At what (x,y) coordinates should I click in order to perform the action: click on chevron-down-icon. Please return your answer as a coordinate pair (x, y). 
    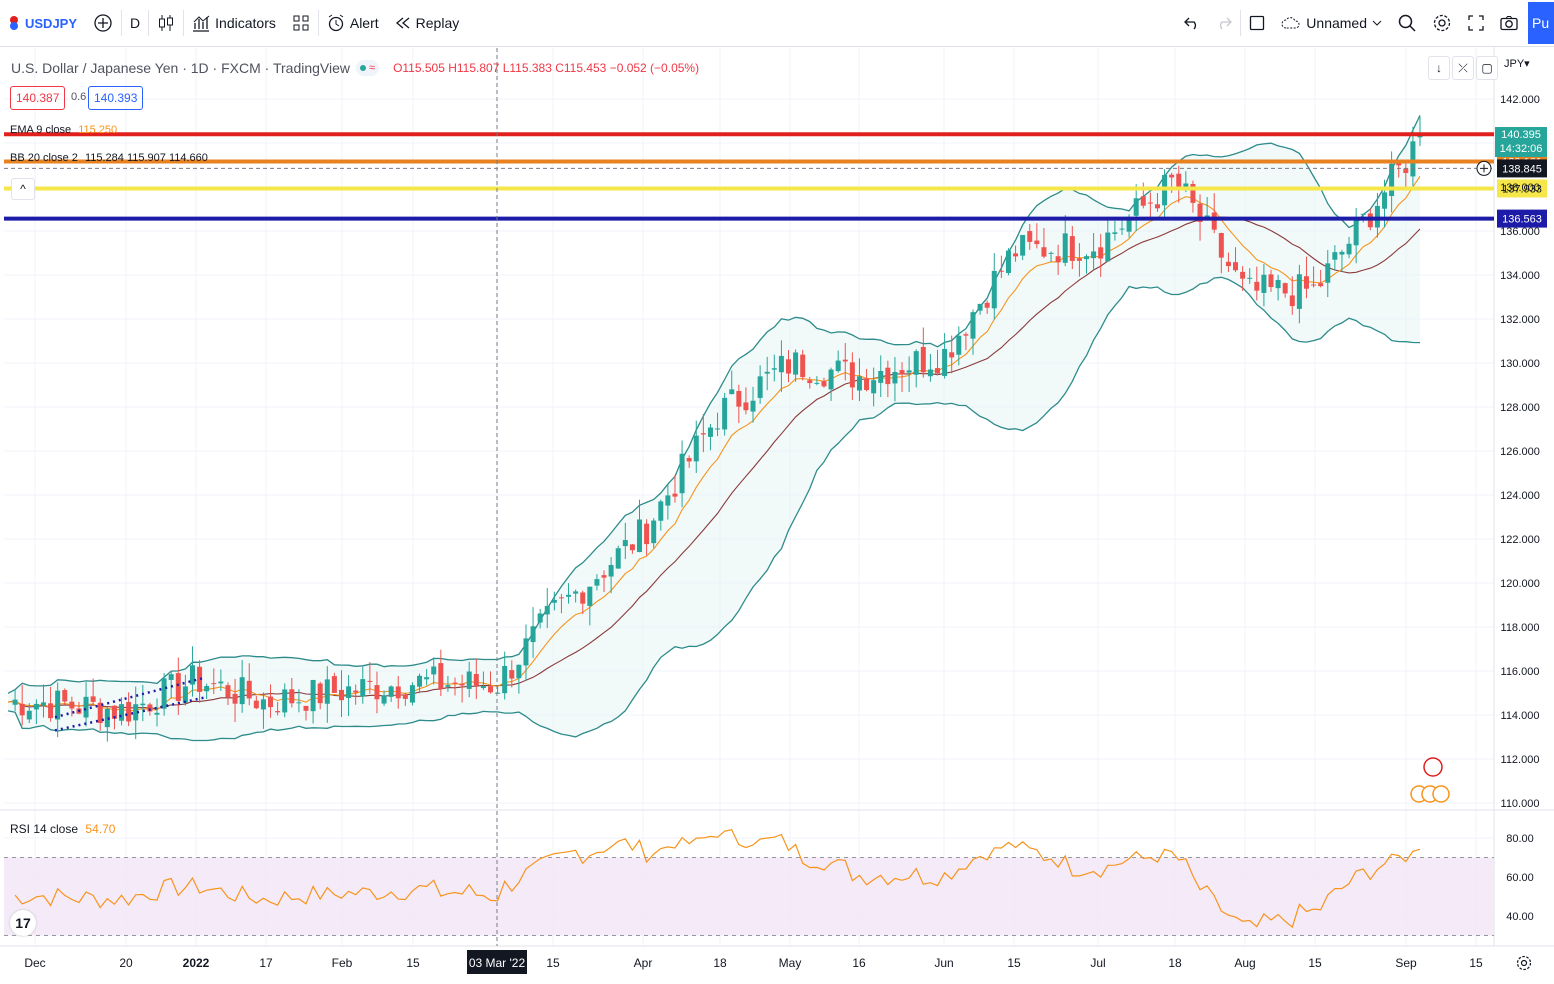
    Looking at the image, I should click on (1377, 23).